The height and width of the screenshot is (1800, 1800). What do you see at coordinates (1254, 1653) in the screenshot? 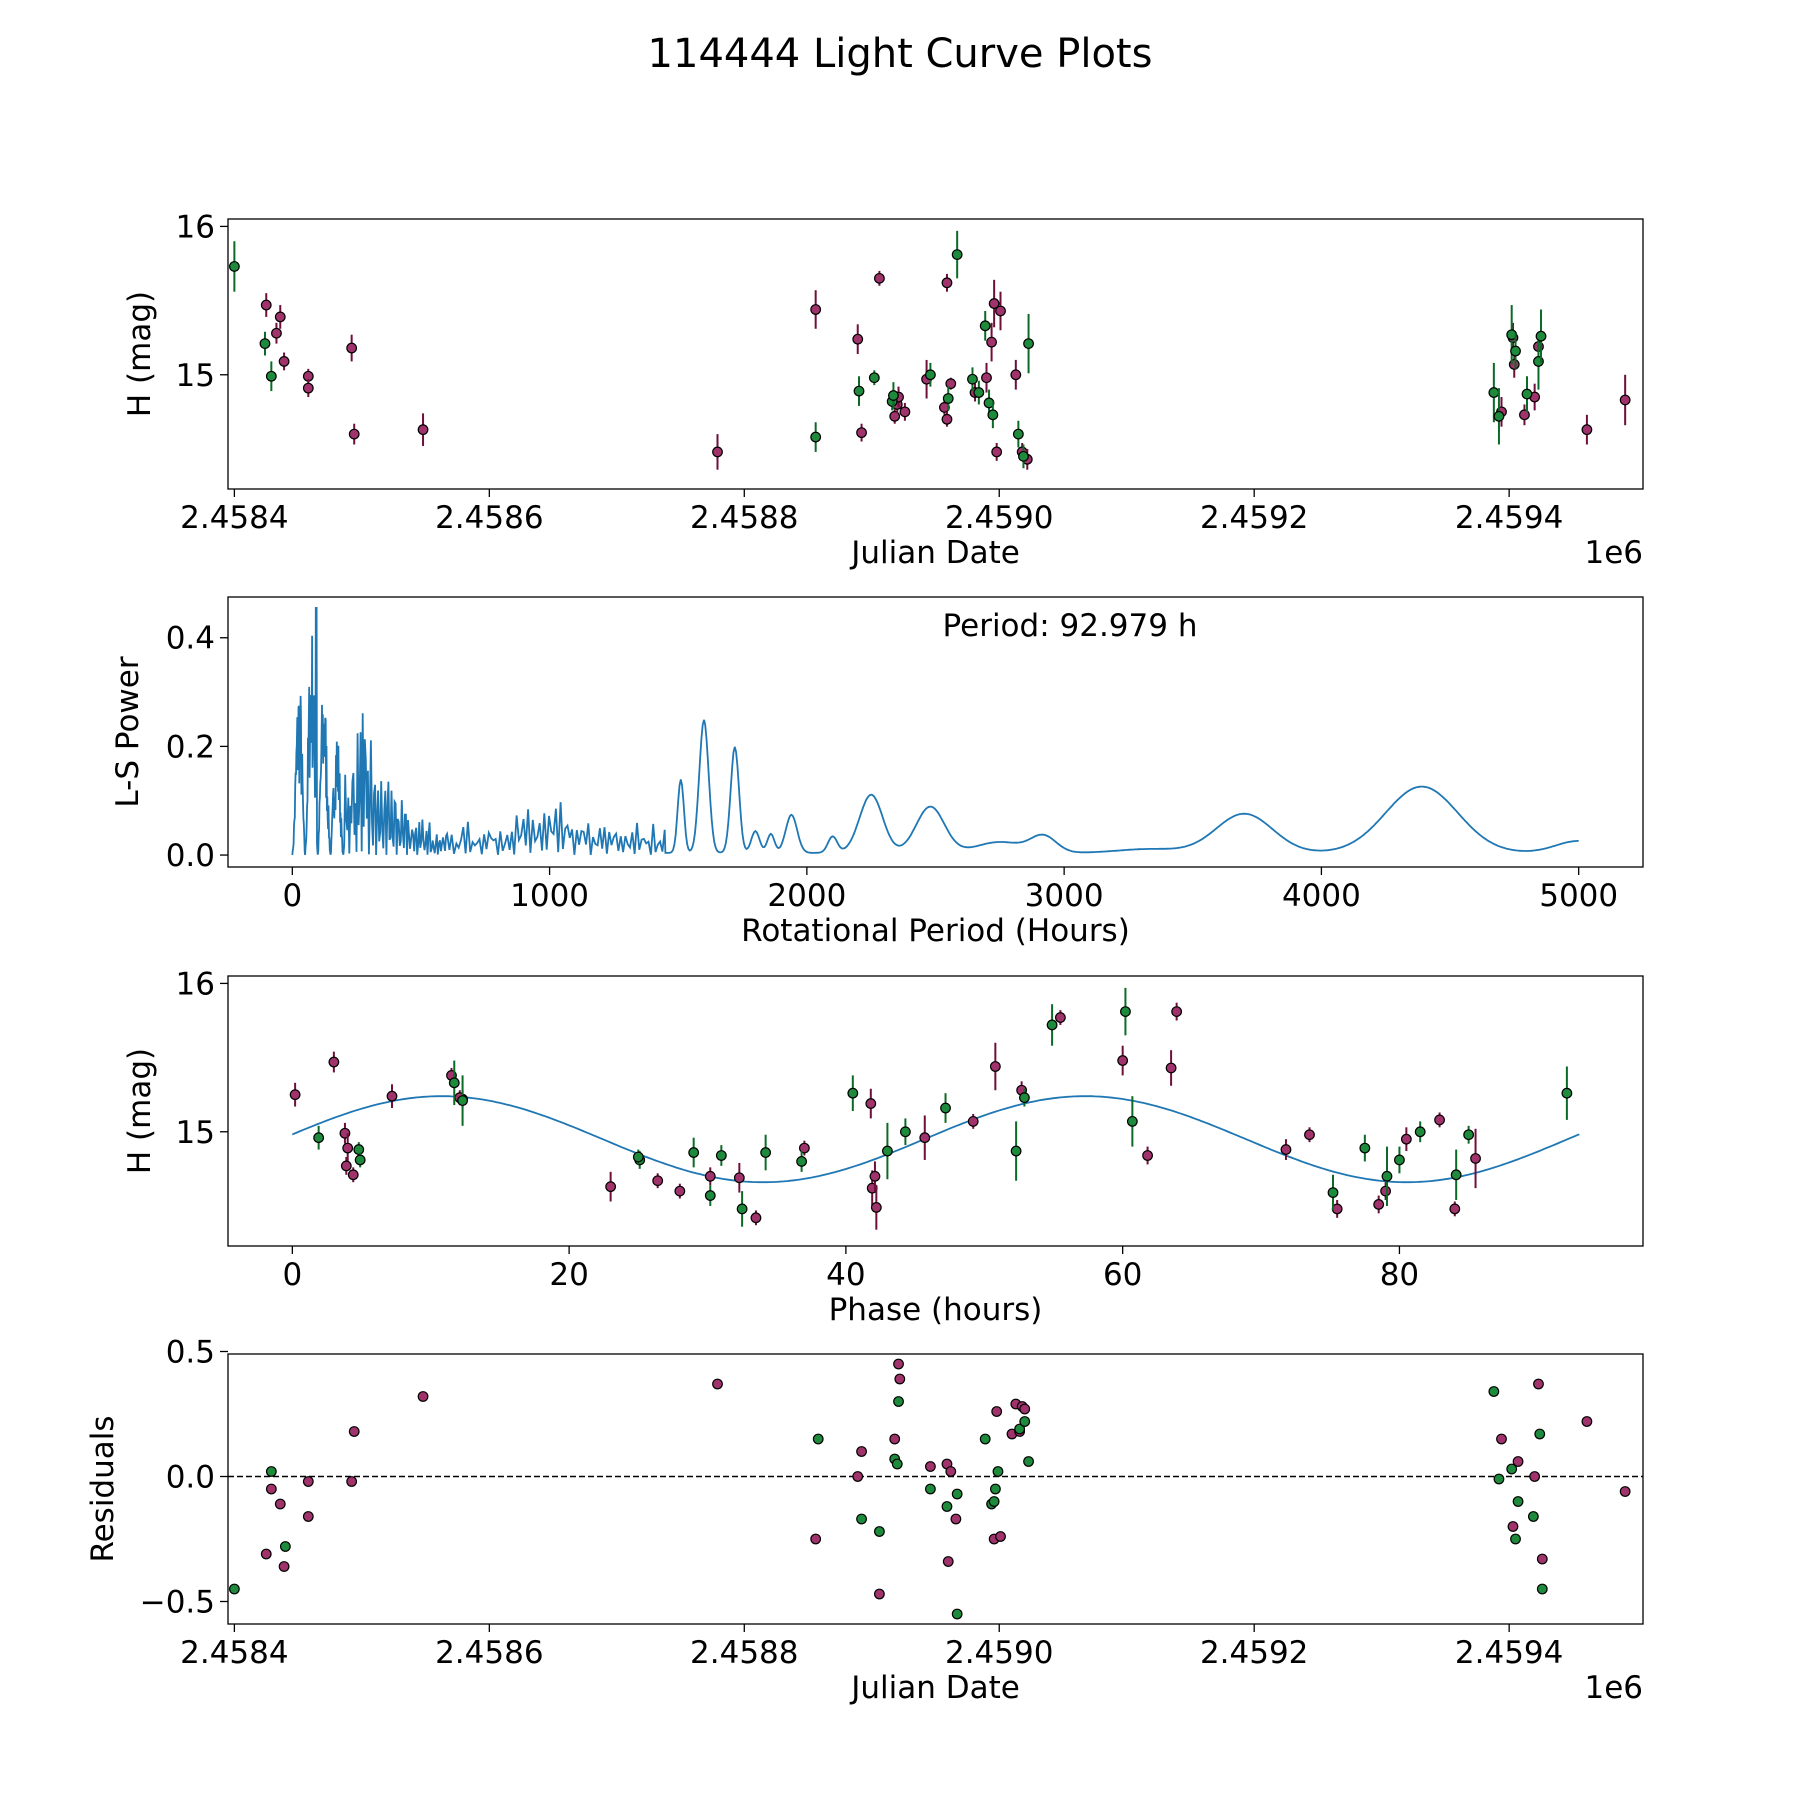
I see `x-tick-label: 2.4592` at bounding box center [1254, 1653].